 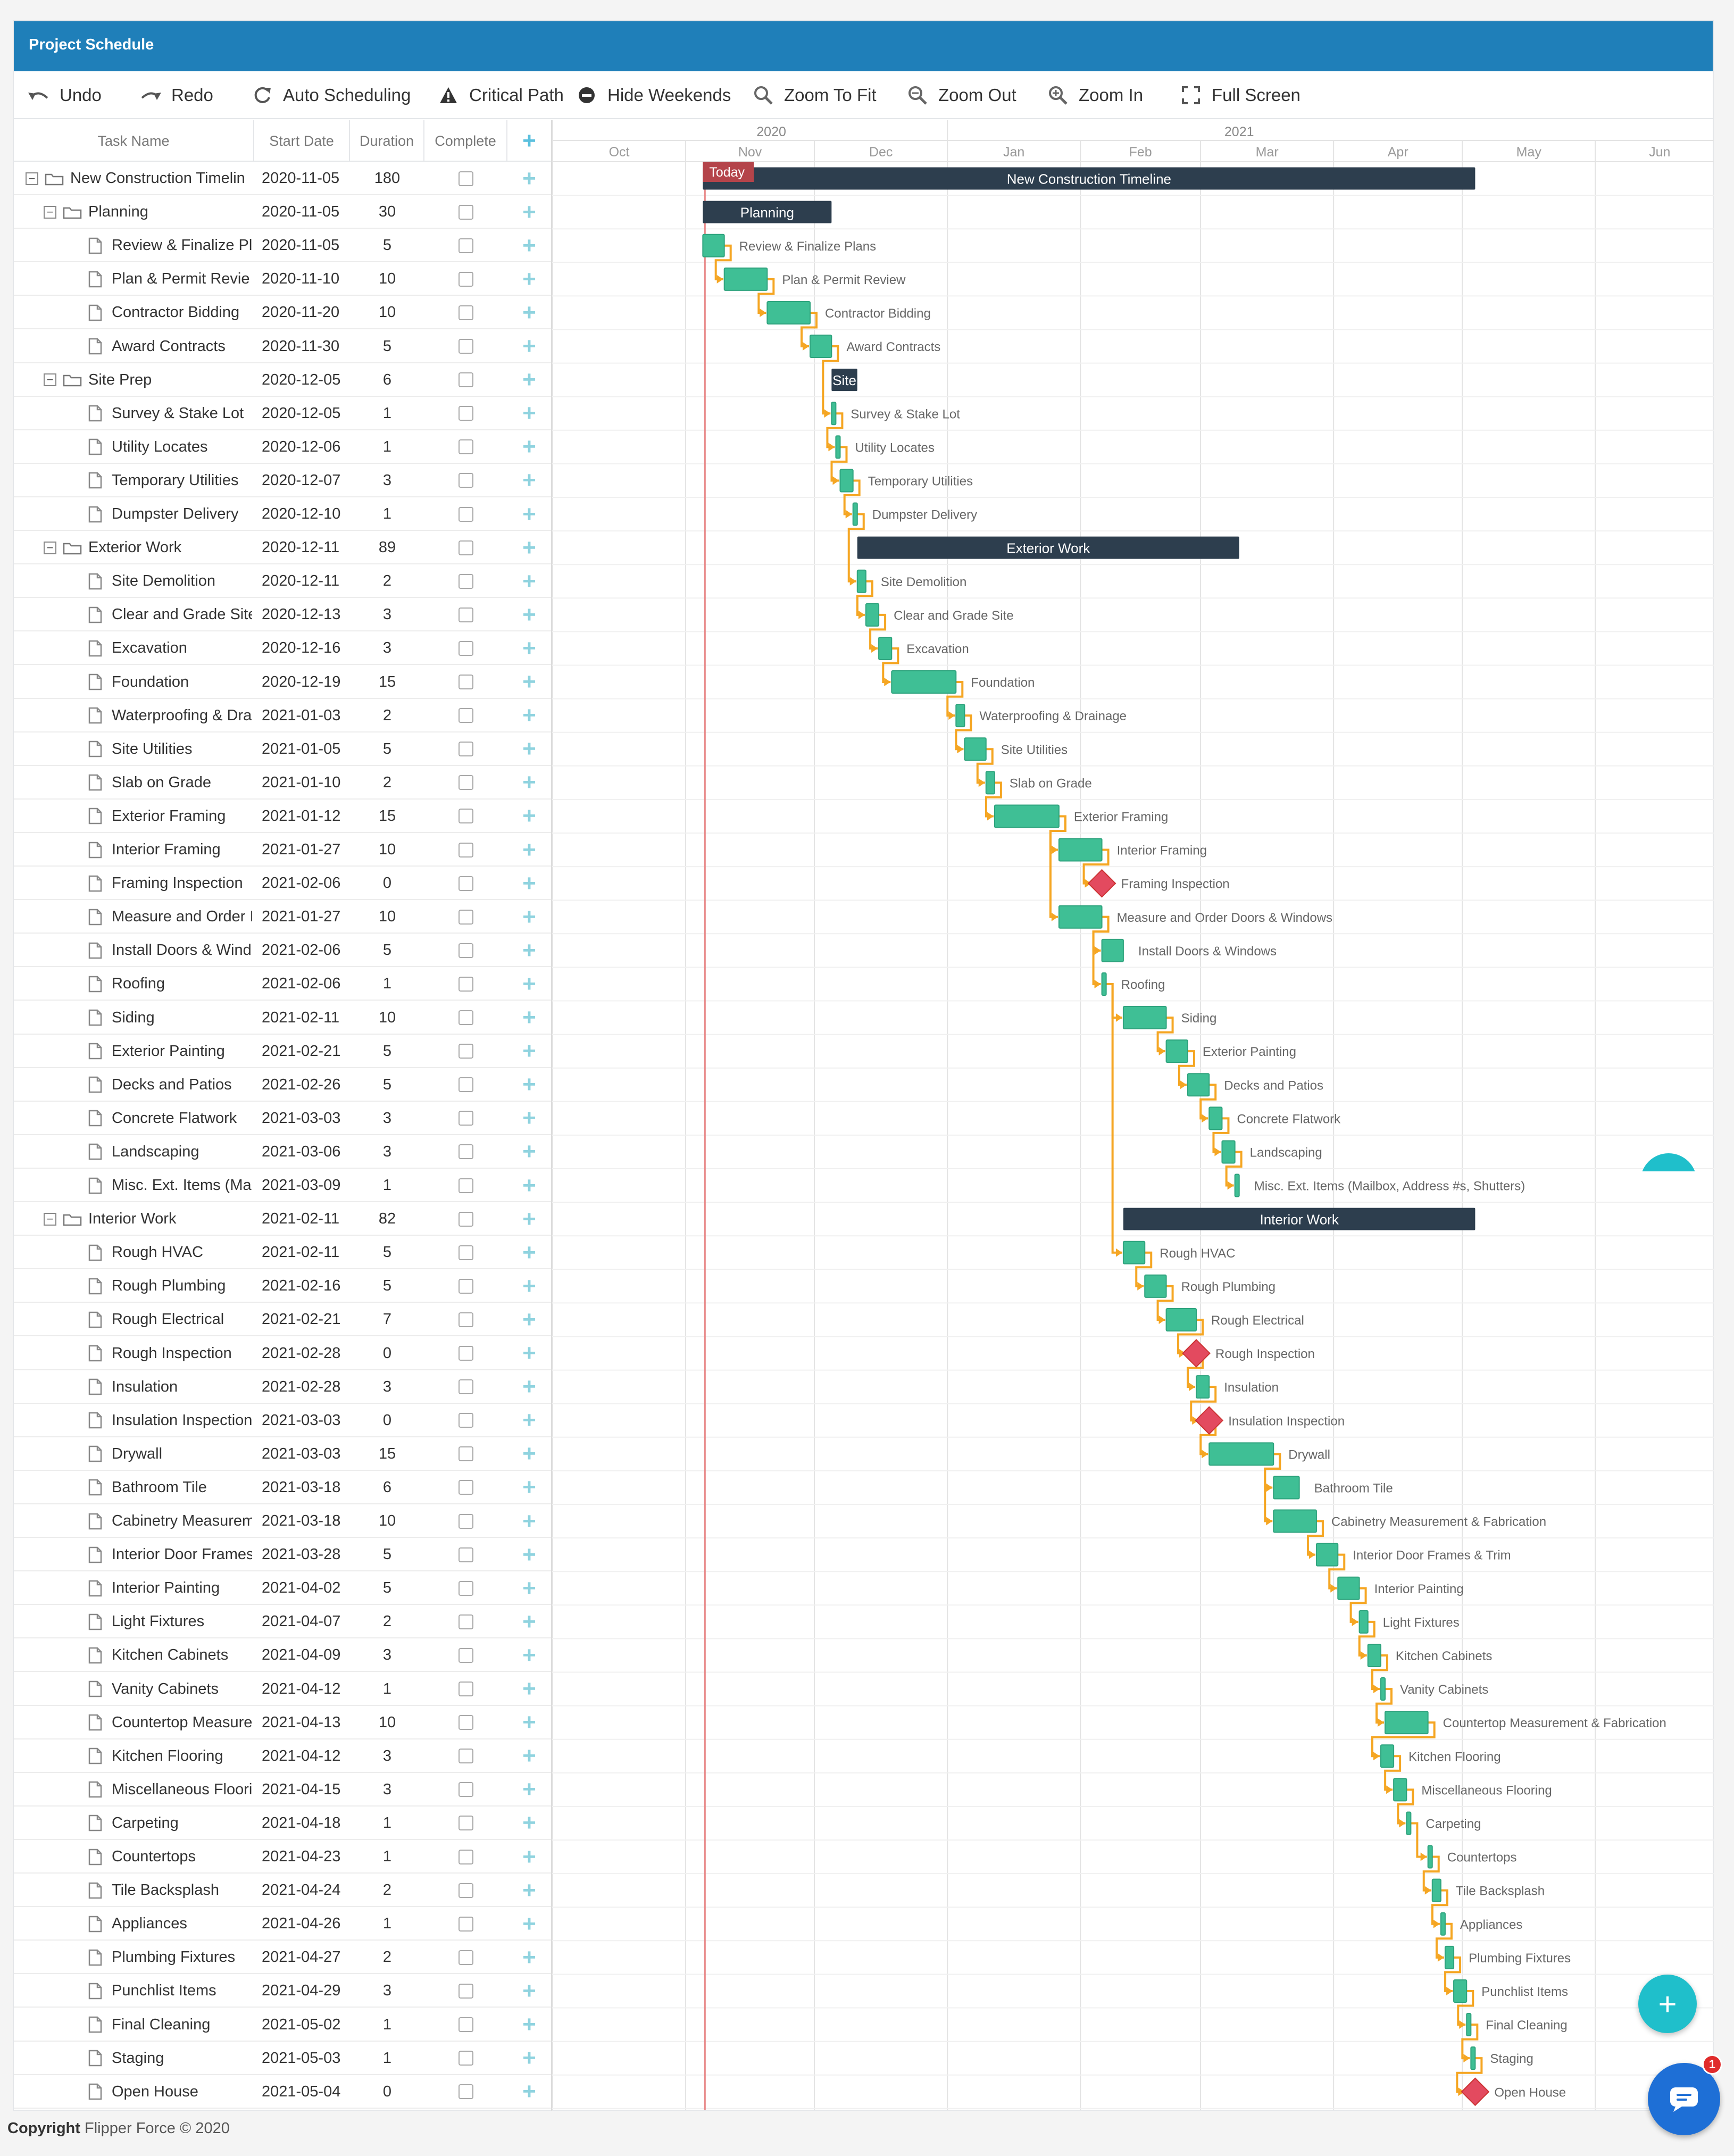 What do you see at coordinates (302, 1789) in the screenshot?
I see `start-date-cell: 2021-04-15` at bounding box center [302, 1789].